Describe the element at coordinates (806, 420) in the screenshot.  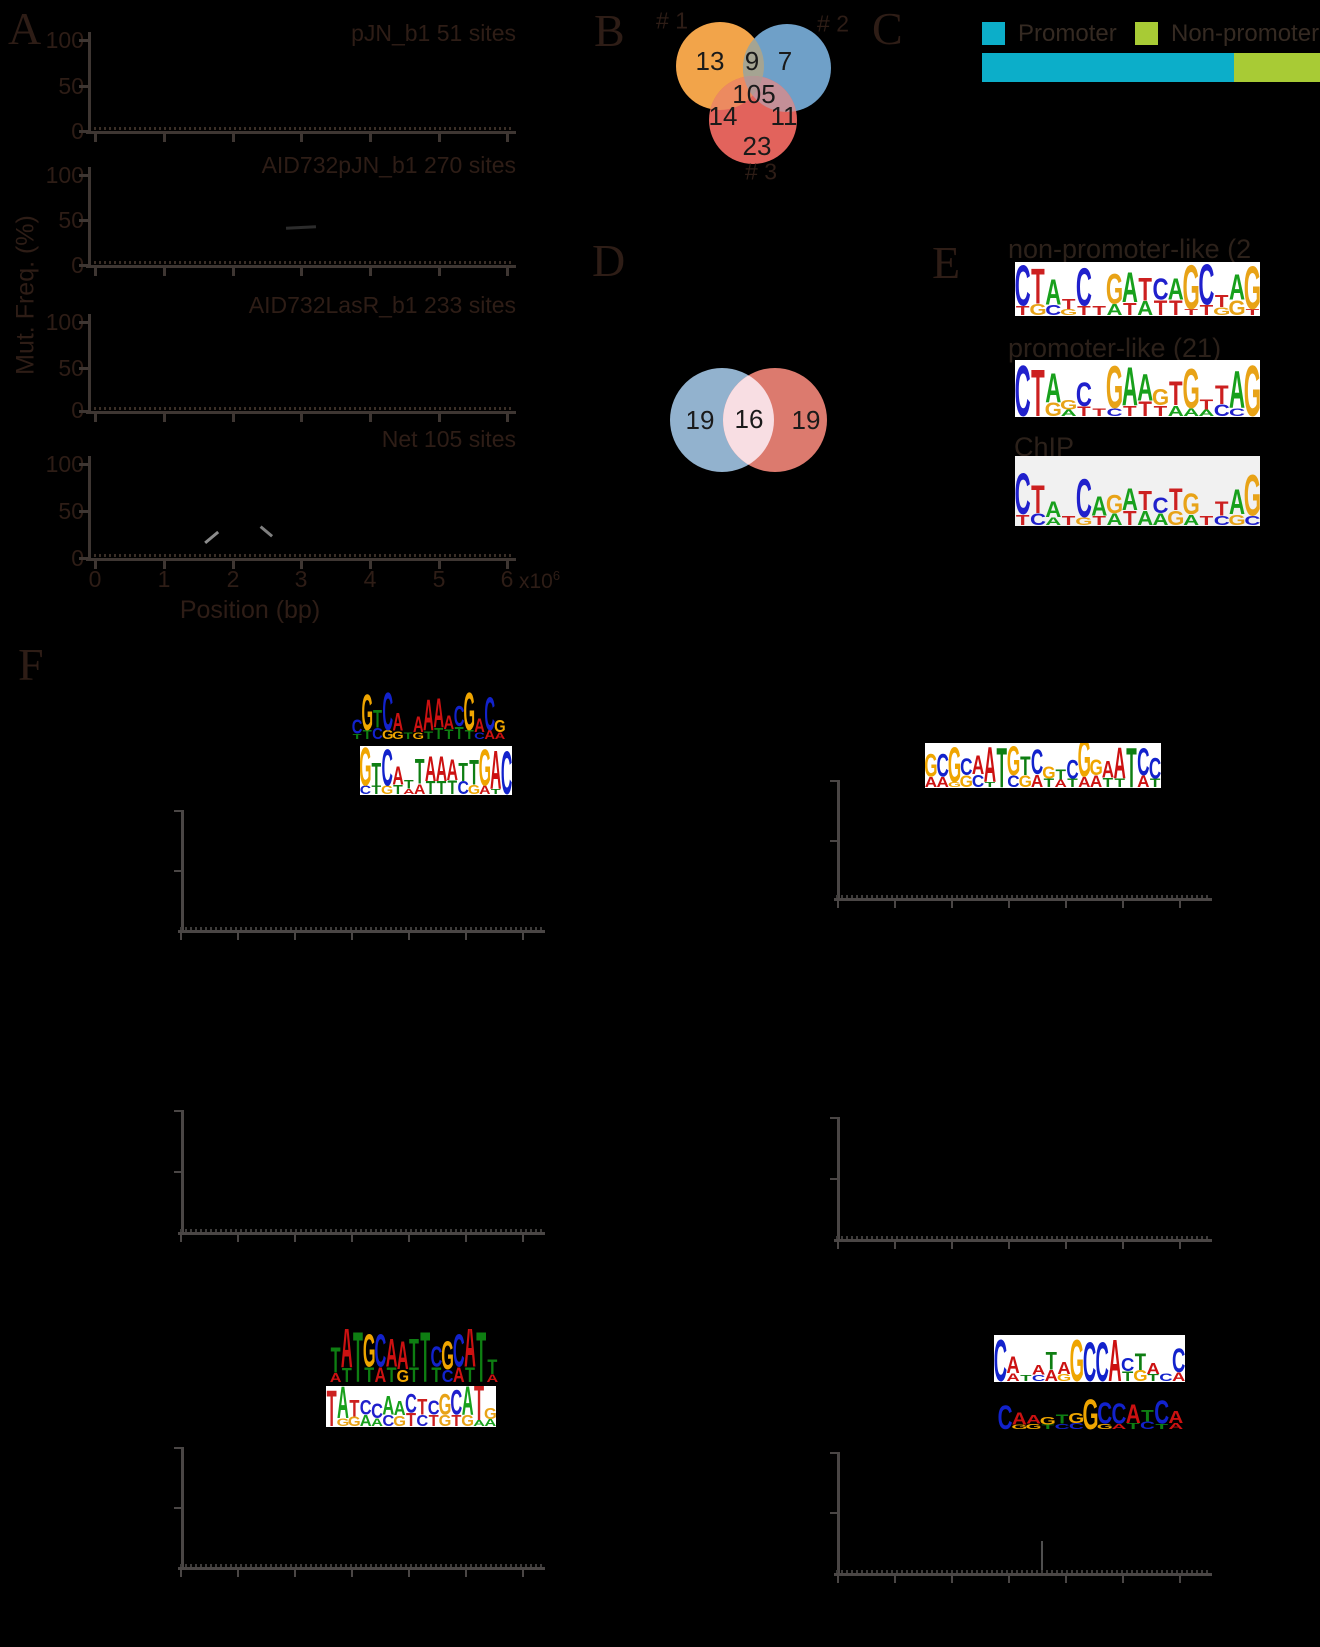
I see `venn2-right-count: 19` at that location.